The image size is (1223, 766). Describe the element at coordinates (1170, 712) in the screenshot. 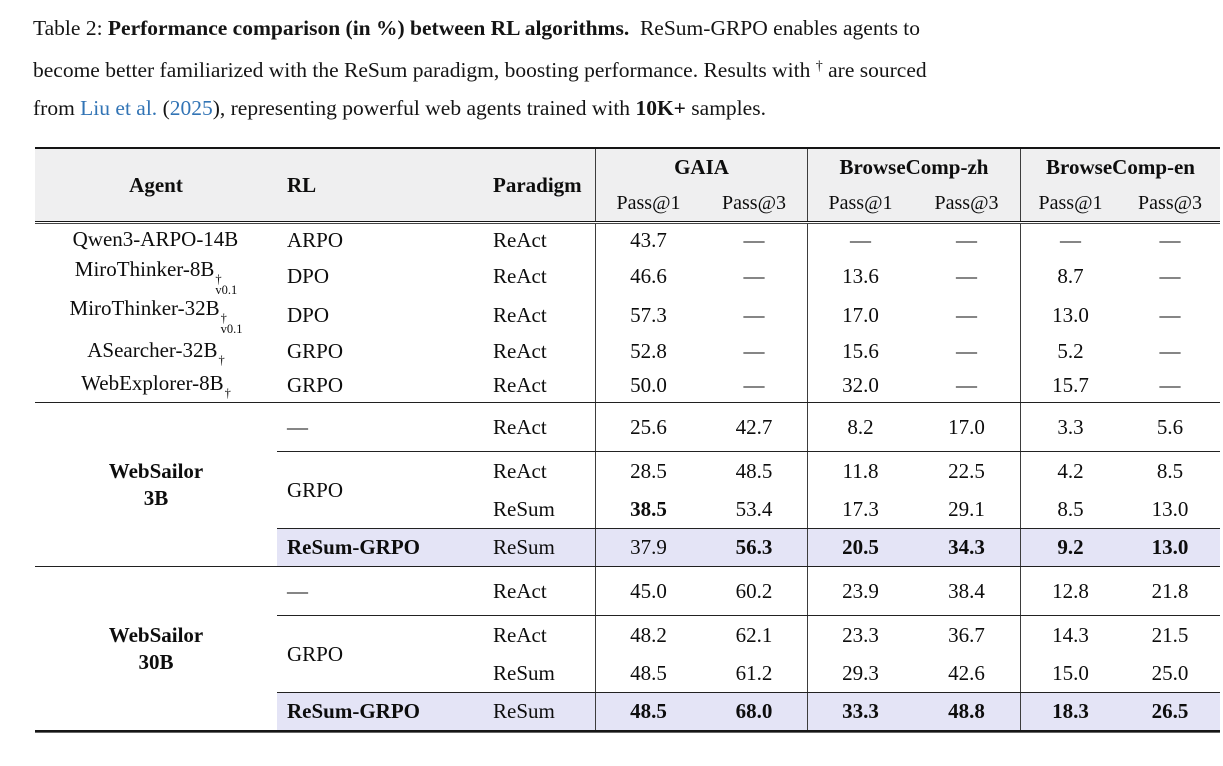

I see `value-cell: 26.5` at that location.